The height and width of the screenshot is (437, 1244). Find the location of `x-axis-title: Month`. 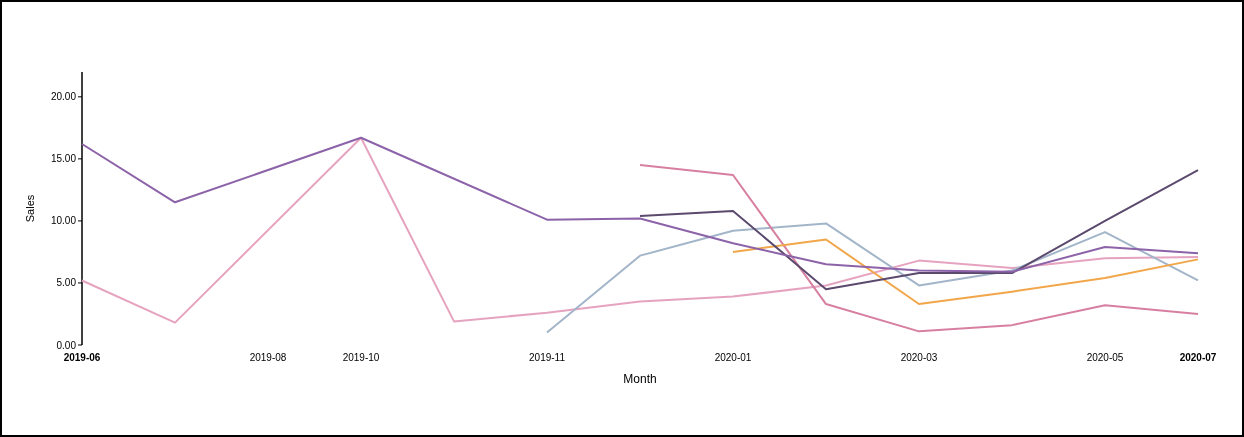

x-axis-title: Month is located at coordinates (640, 379).